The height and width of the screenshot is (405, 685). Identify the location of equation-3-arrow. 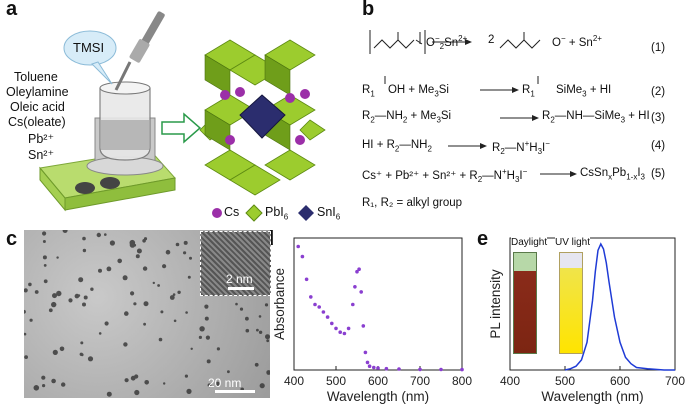
(519, 118).